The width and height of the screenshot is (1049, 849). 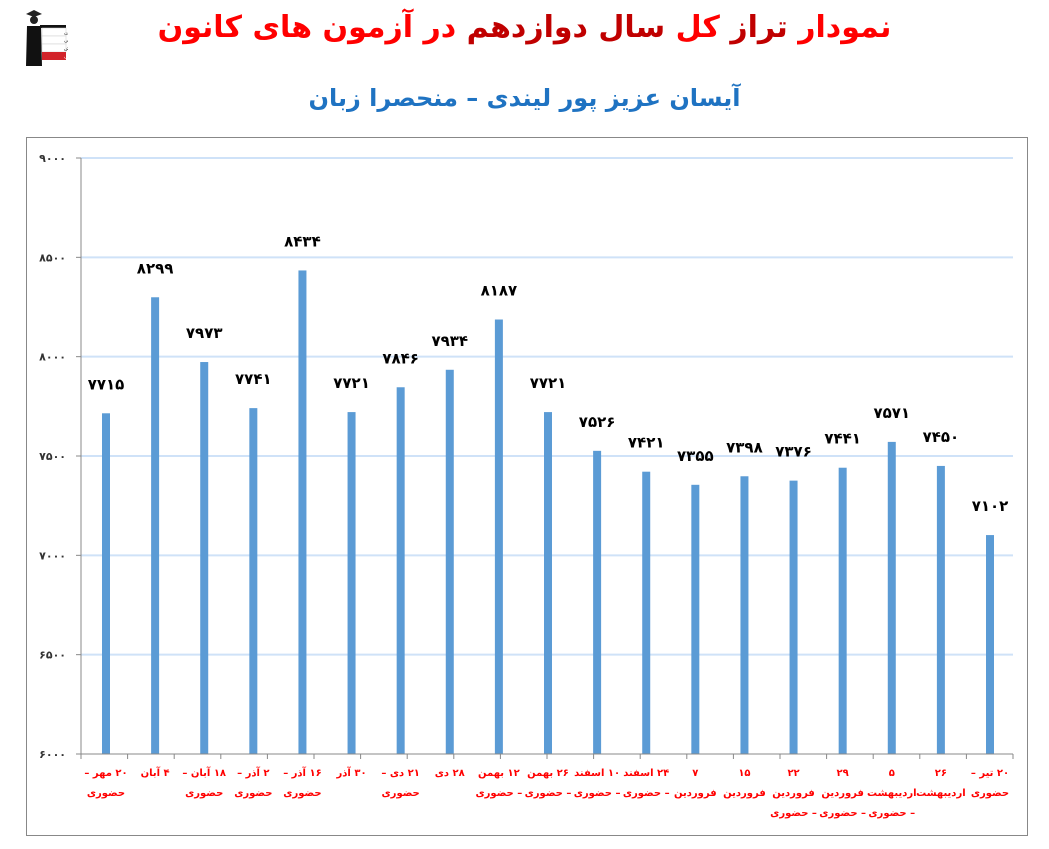 I want to click on y-tick-label: ۹۰۰۰, so click(x=52, y=158).